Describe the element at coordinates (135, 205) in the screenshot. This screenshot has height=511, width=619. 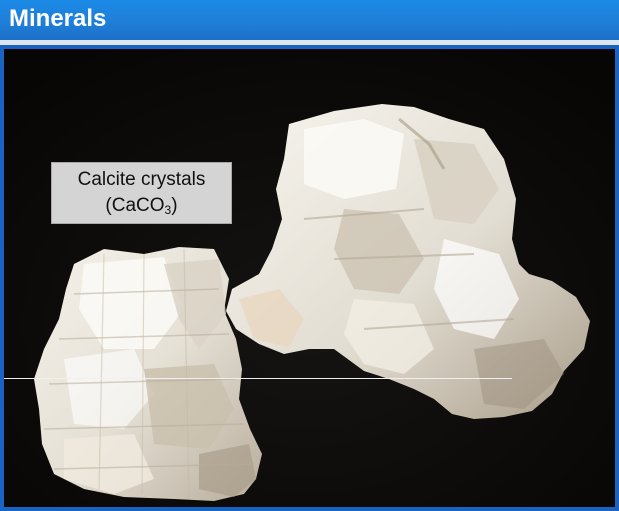
I see `formula-prefix: (CaCO` at that location.